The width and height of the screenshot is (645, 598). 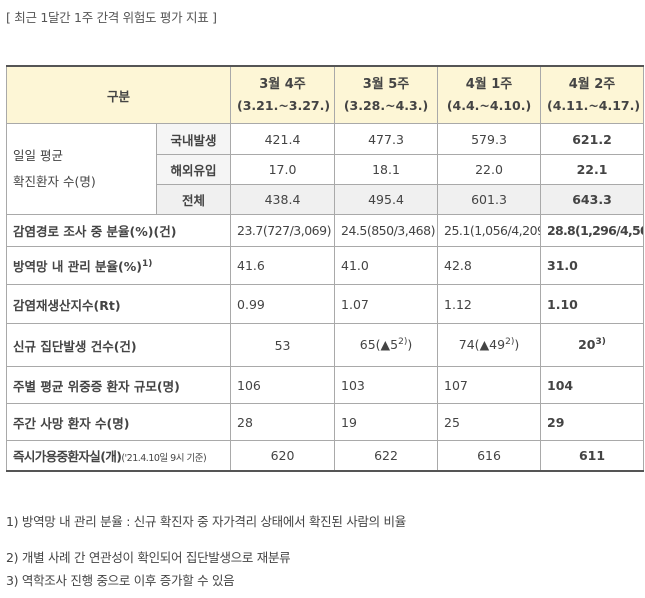 I want to click on table-cell: 29, so click(x=592, y=422).